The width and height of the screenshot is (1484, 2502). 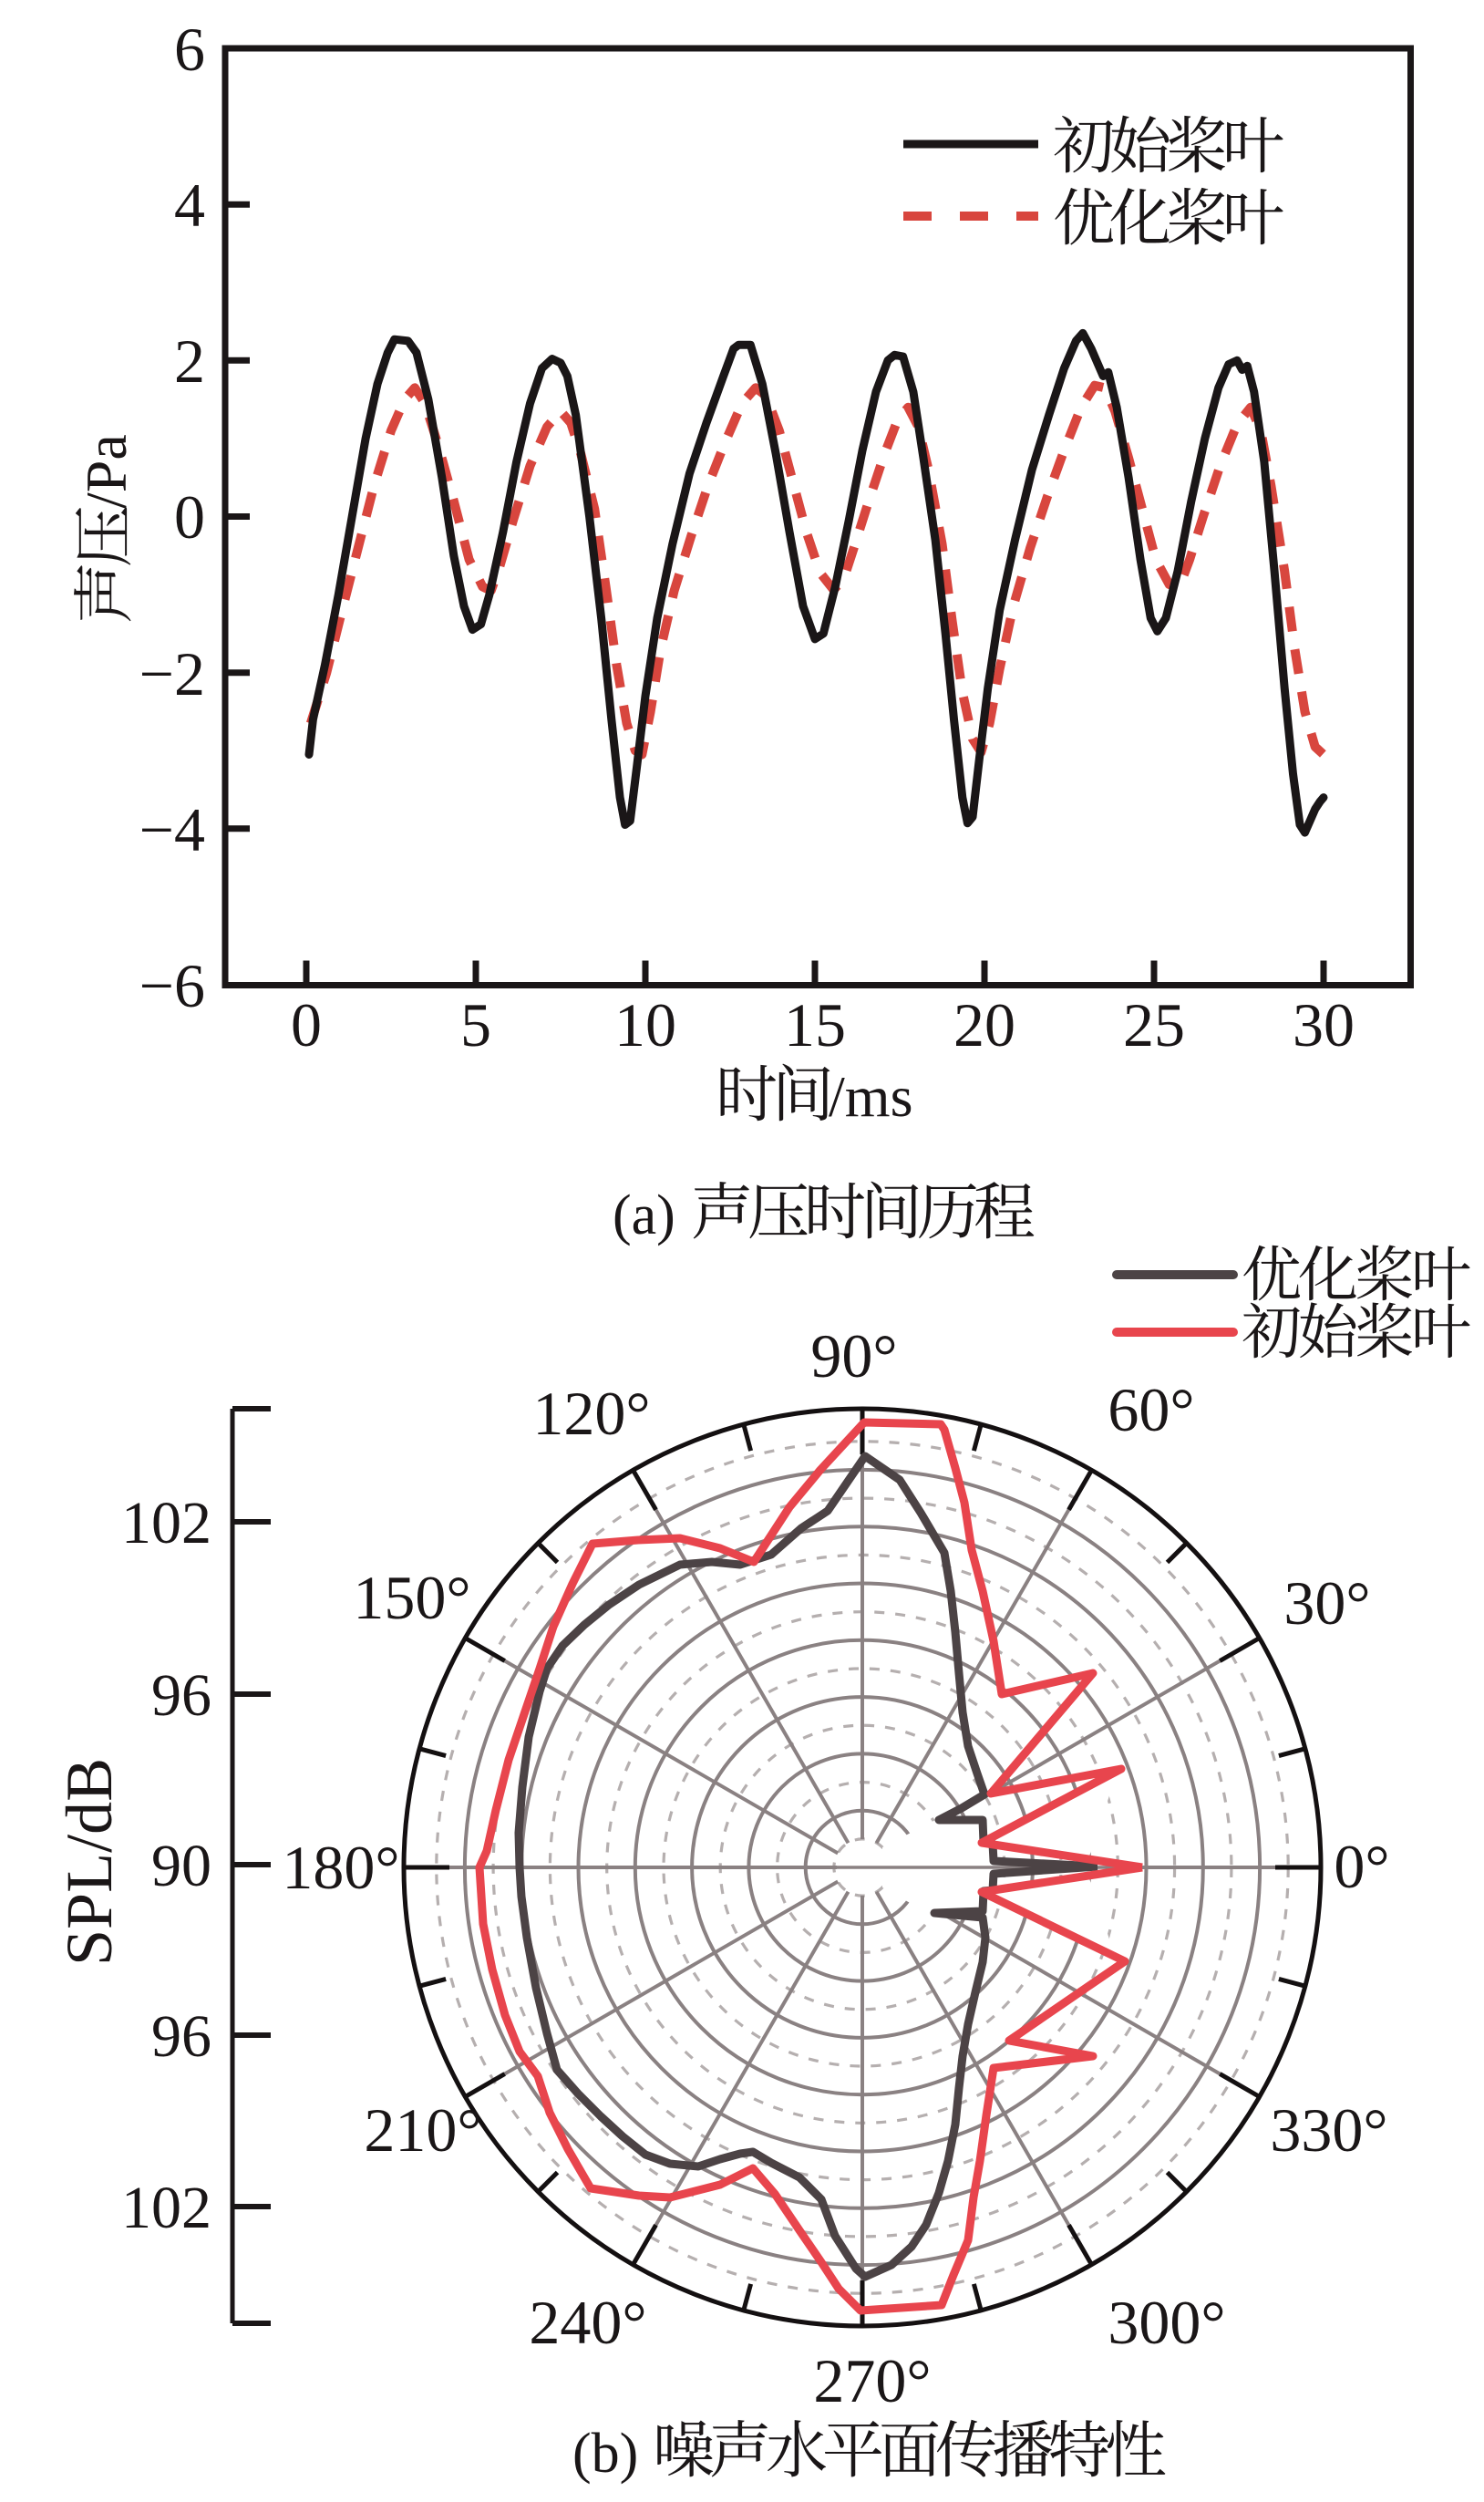 I want to click on svg-text: 10, so click(x=645, y=1025).